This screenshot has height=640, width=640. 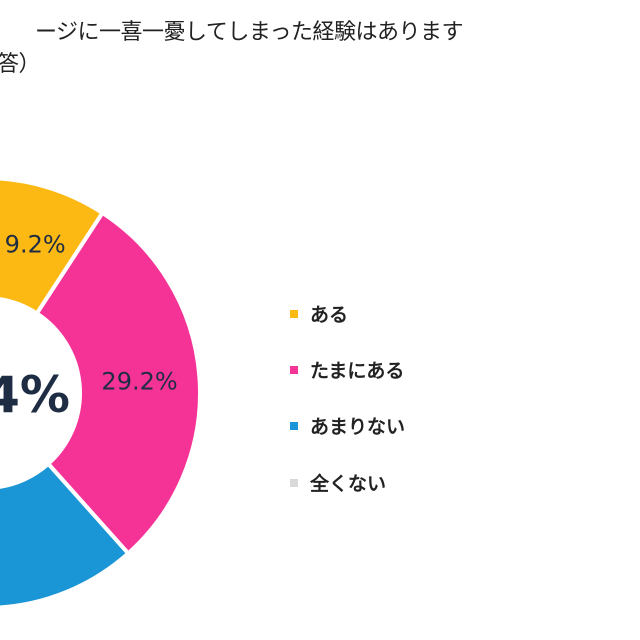 What do you see at coordinates (35, 244) in the screenshot?
I see `data-label: 9.2%` at bounding box center [35, 244].